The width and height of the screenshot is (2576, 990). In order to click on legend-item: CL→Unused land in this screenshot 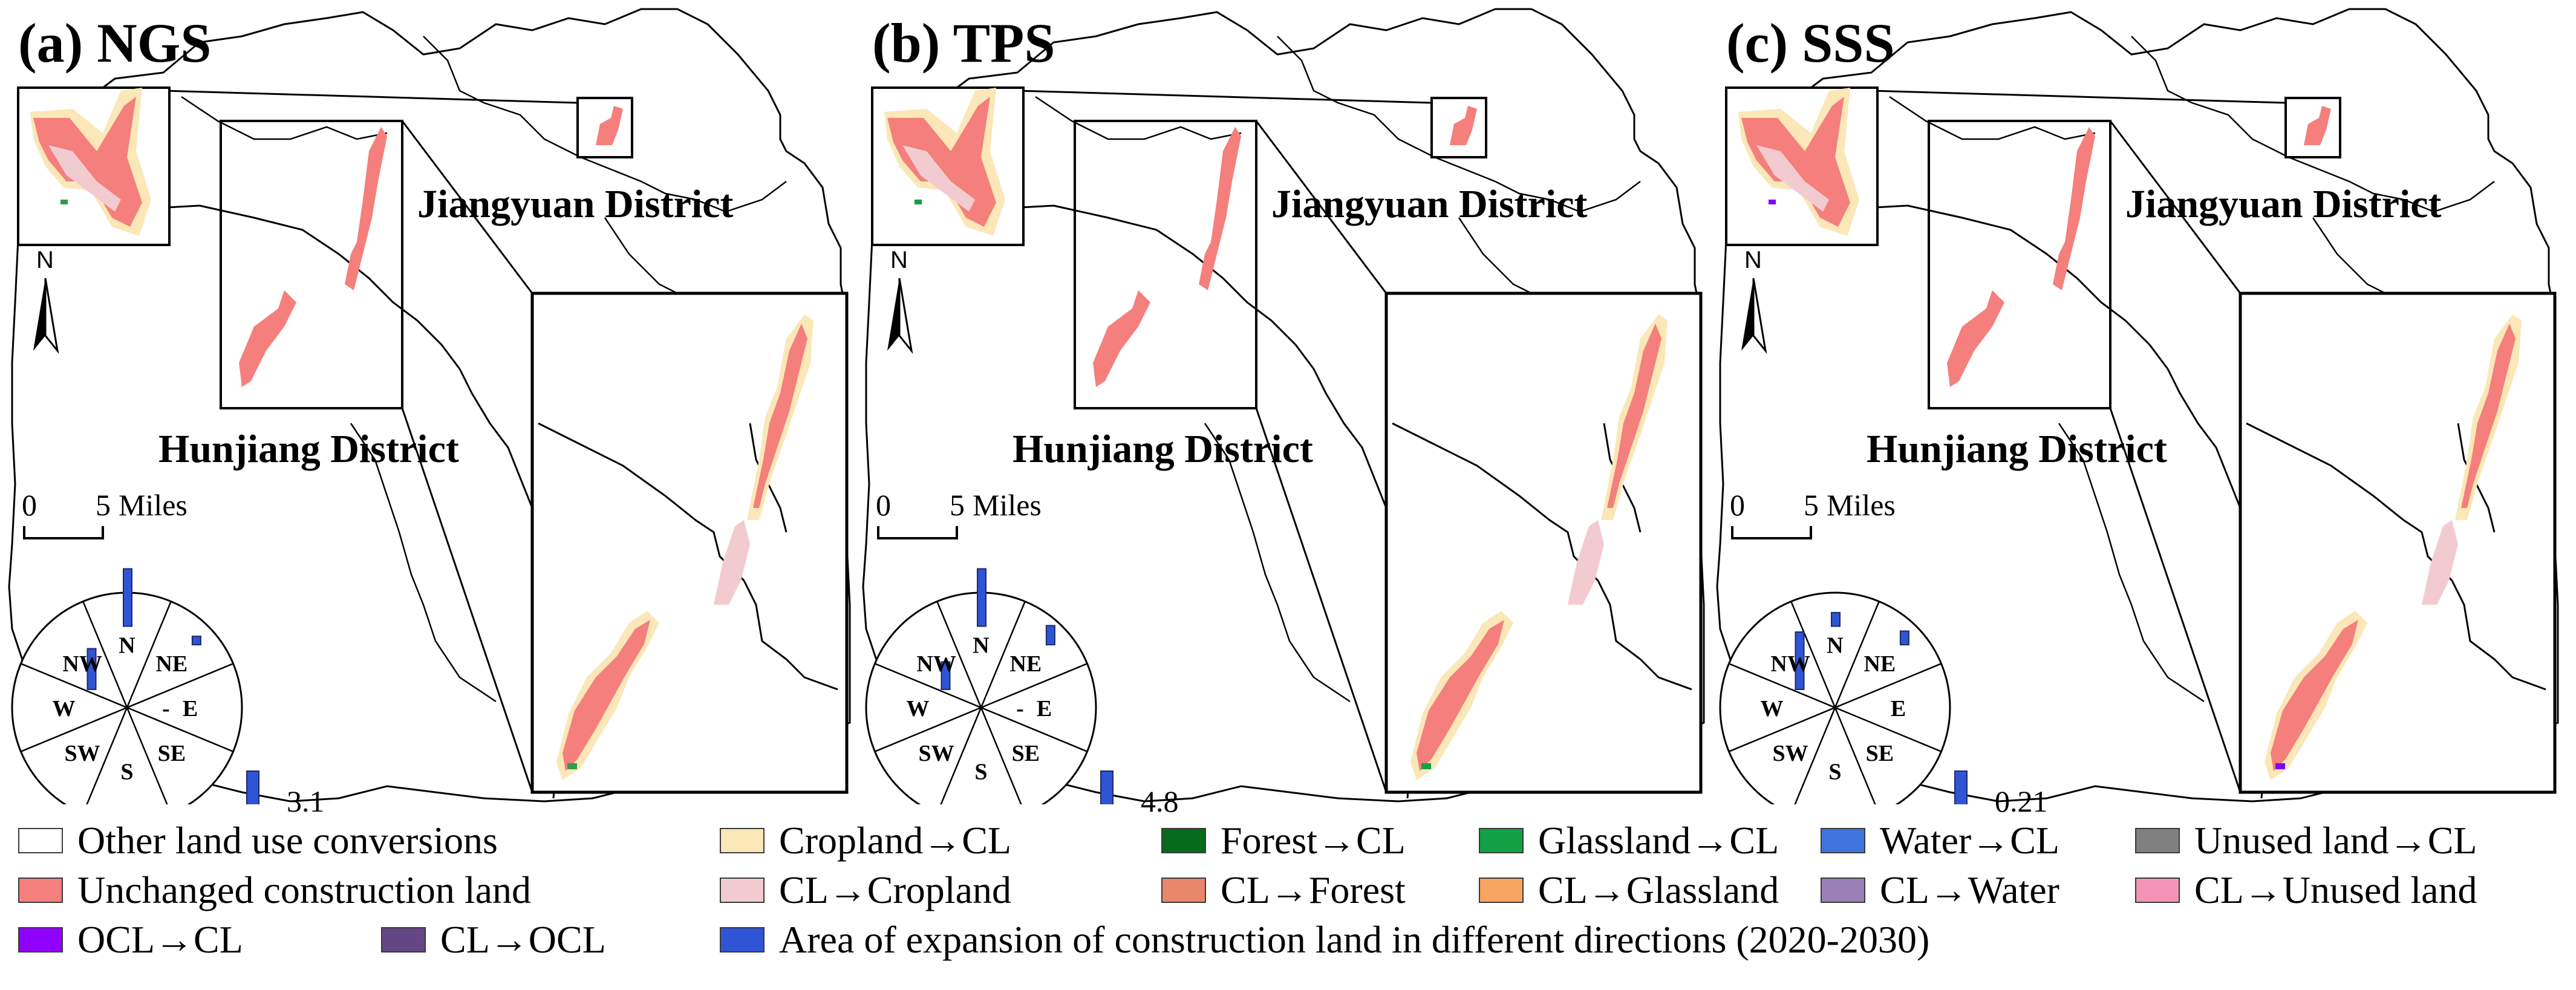, I will do `click(2306, 890)`.